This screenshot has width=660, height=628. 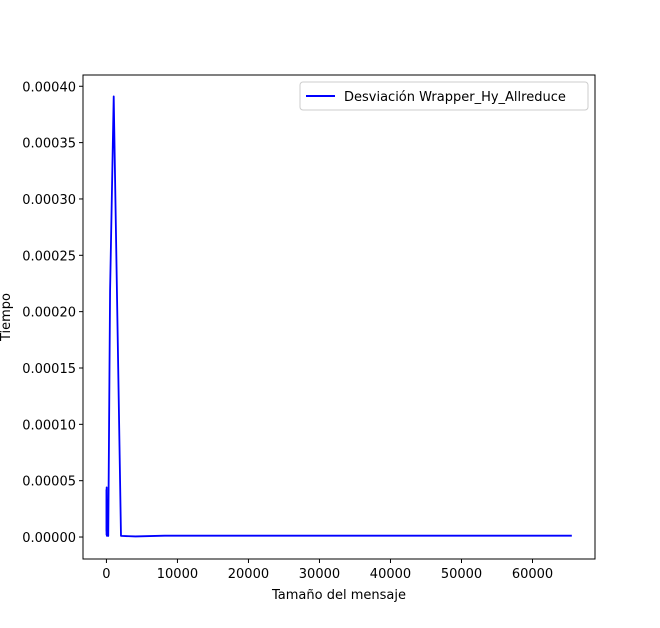 What do you see at coordinates (455, 97) in the screenshot?
I see `legend-label: Desviación Wrapper_Hy_Allreduce` at bounding box center [455, 97].